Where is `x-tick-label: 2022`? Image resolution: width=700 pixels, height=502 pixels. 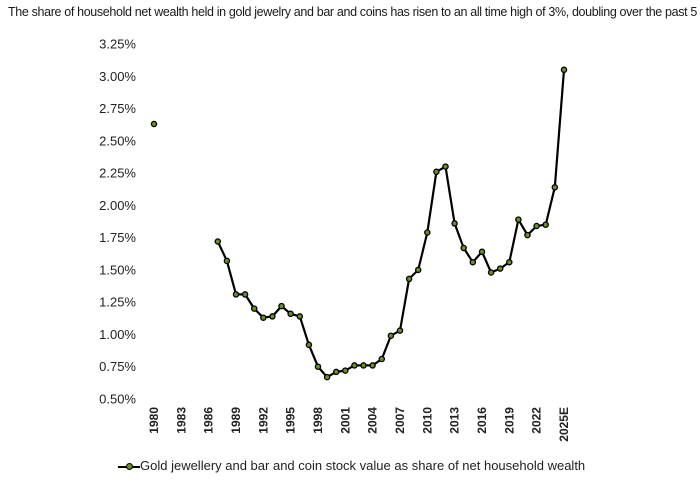
x-tick-label: 2022 is located at coordinates (537, 420).